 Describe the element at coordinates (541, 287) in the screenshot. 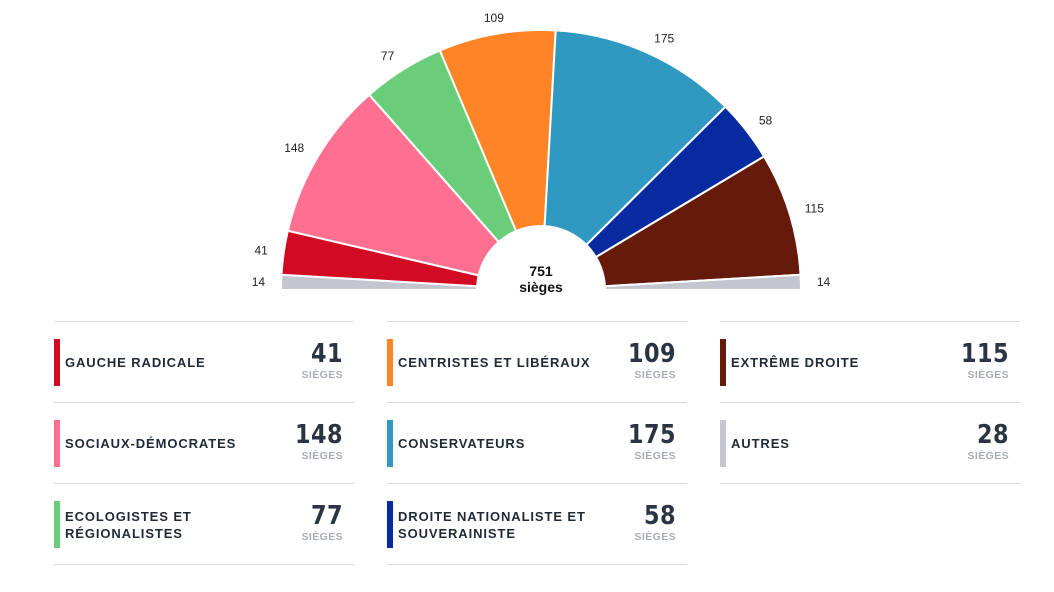

I see `center-total-unit: sièges` at that location.